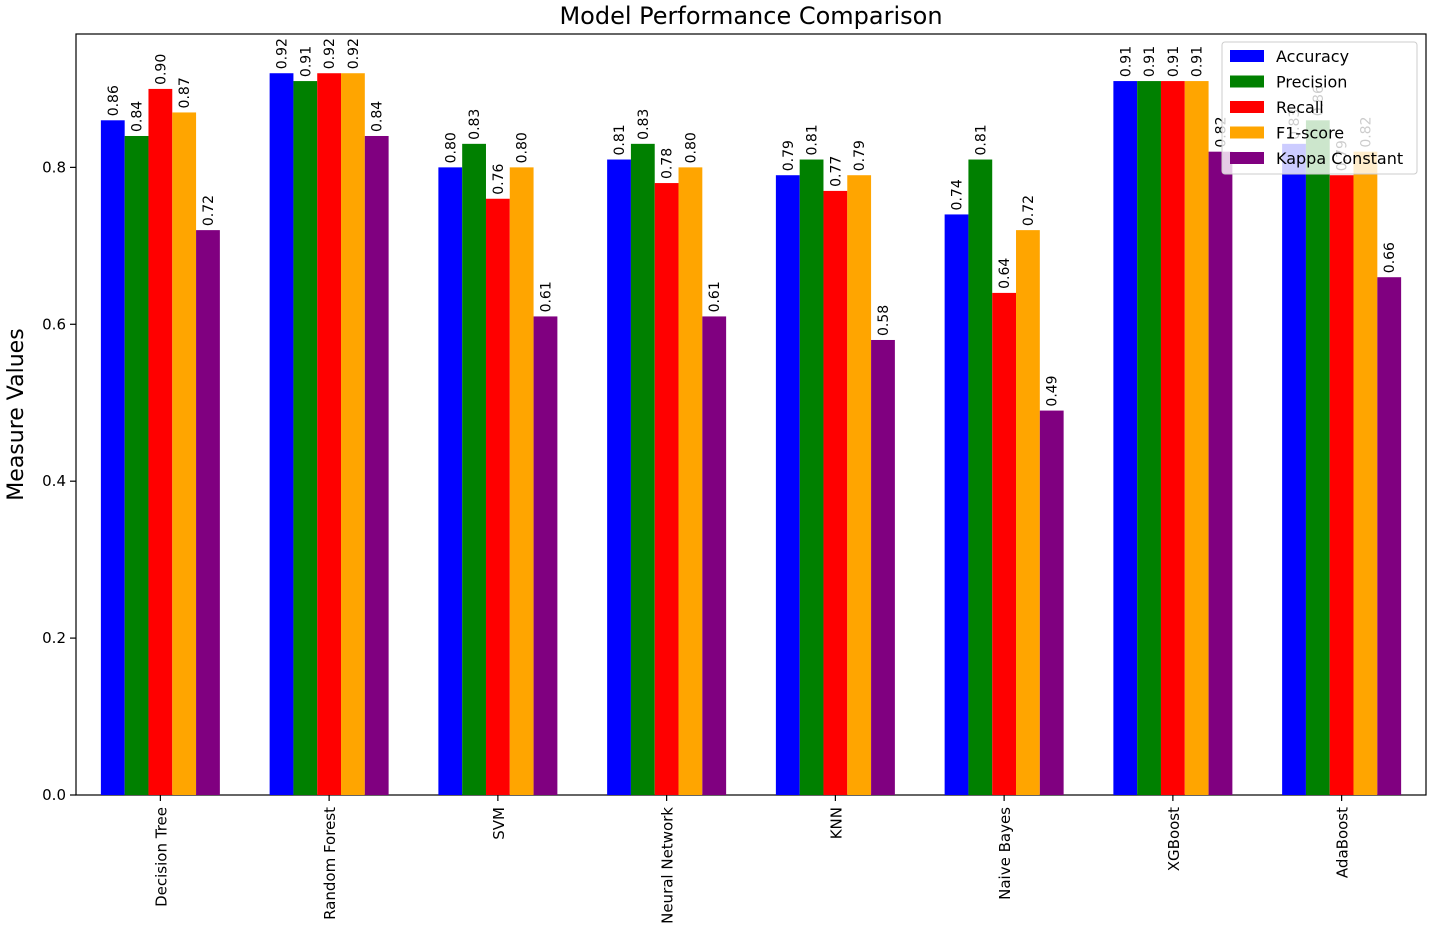 The height and width of the screenshot is (944, 1433). I want to click on bar-recall-naive-bayes, so click(1004, 543).